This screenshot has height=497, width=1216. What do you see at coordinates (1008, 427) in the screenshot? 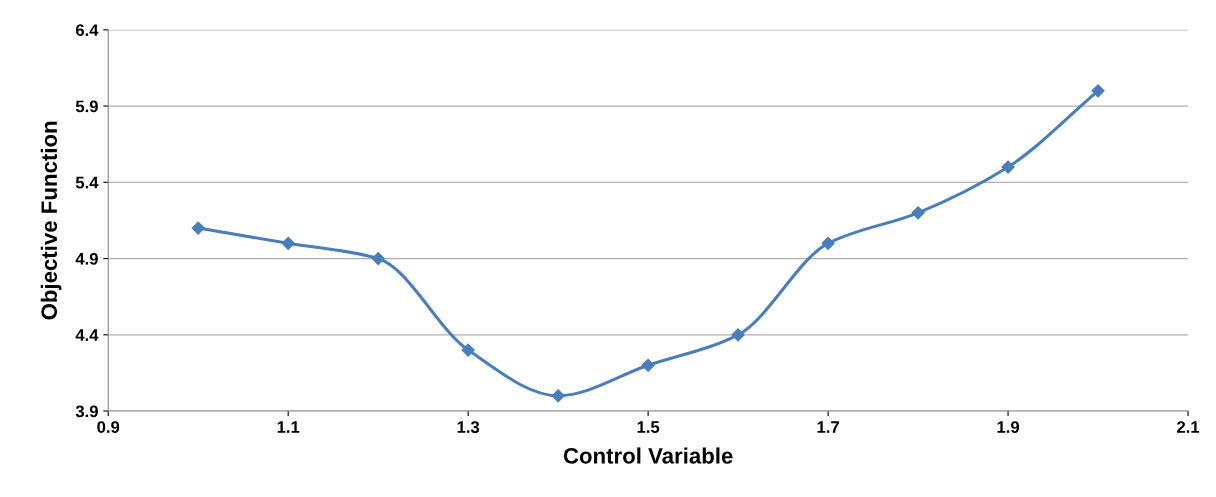
I see `x-tick-label: 1.9` at bounding box center [1008, 427].